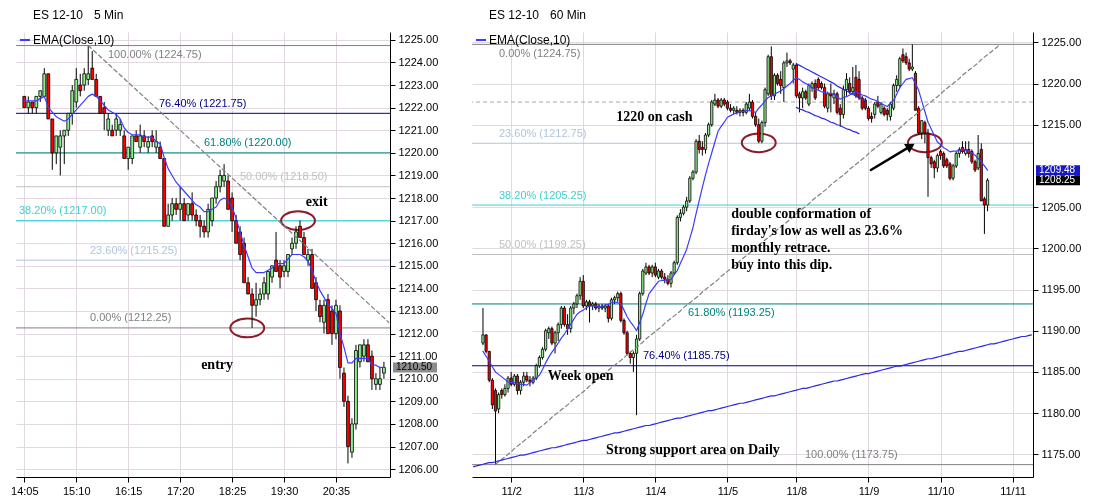 This screenshot has width=1093, height=503. What do you see at coordinates (418, 333) in the screenshot?
I see `y-tick-label: 1212.00` at bounding box center [418, 333].